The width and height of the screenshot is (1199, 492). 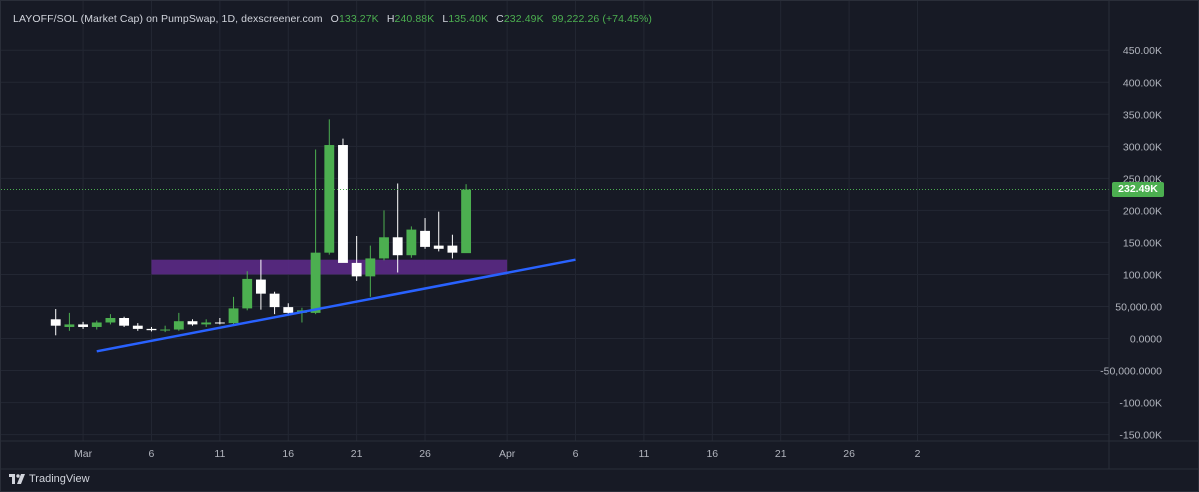 I want to click on close-key: C, so click(x=500, y=19).